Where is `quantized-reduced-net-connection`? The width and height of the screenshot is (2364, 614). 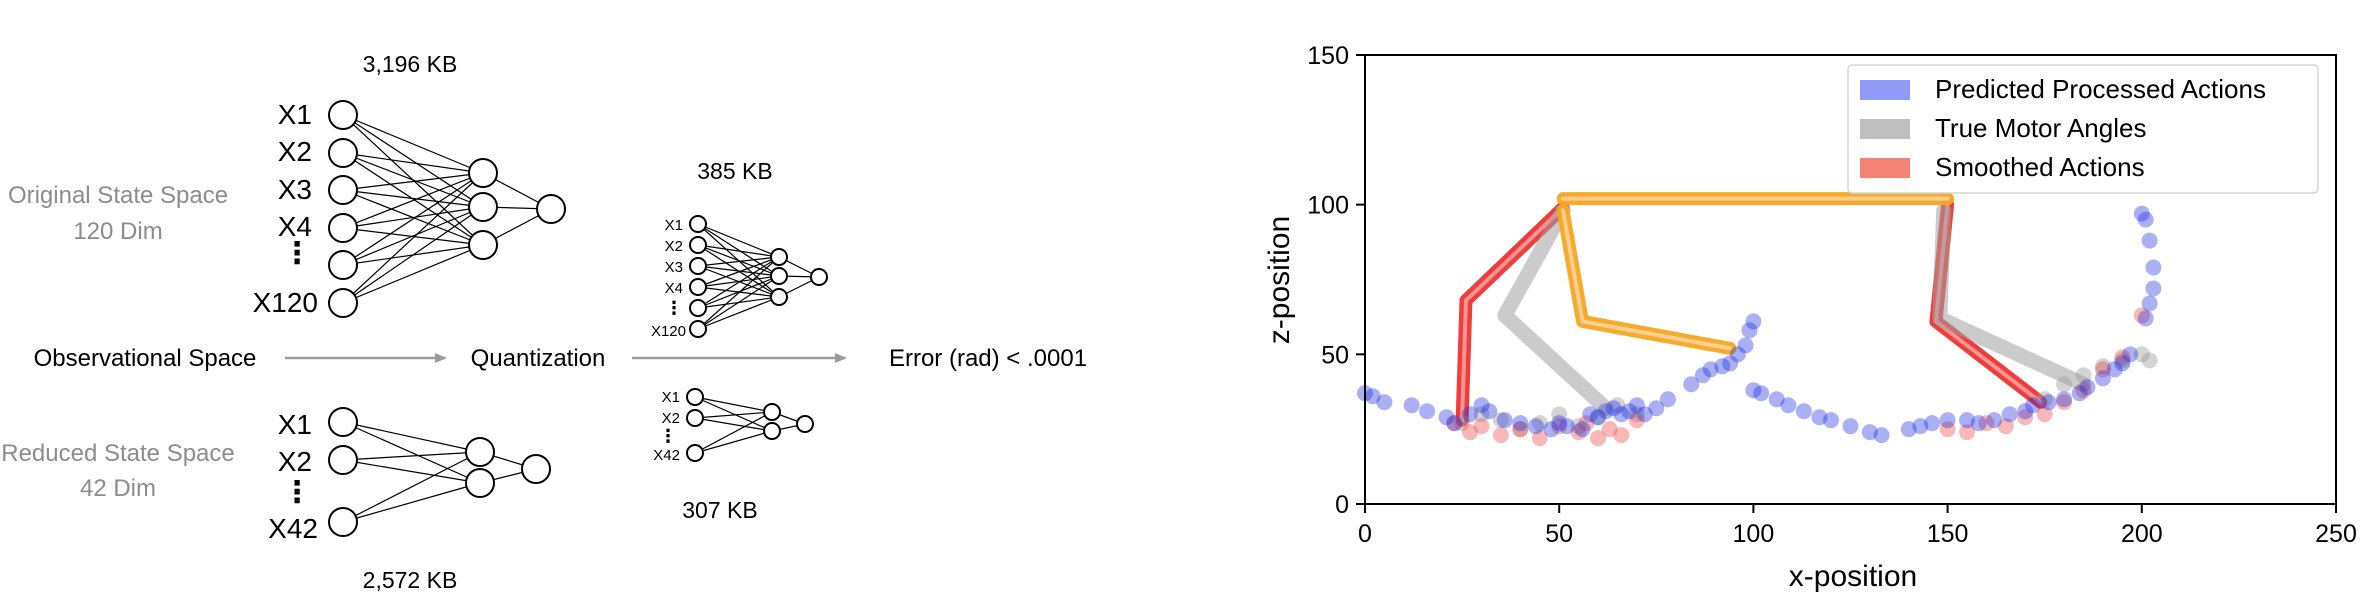 quantized-reduced-net-connection is located at coordinates (733, 424).